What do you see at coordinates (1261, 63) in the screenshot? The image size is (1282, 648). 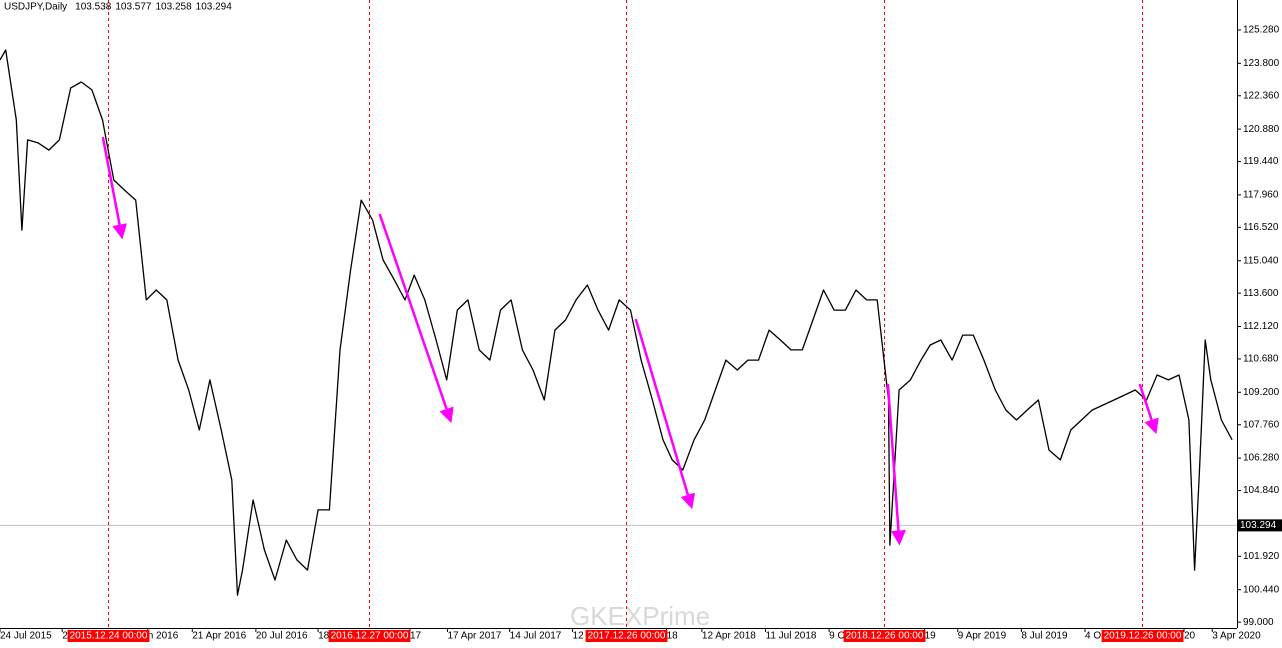 I see `y-tick-label: 123.800` at bounding box center [1261, 63].